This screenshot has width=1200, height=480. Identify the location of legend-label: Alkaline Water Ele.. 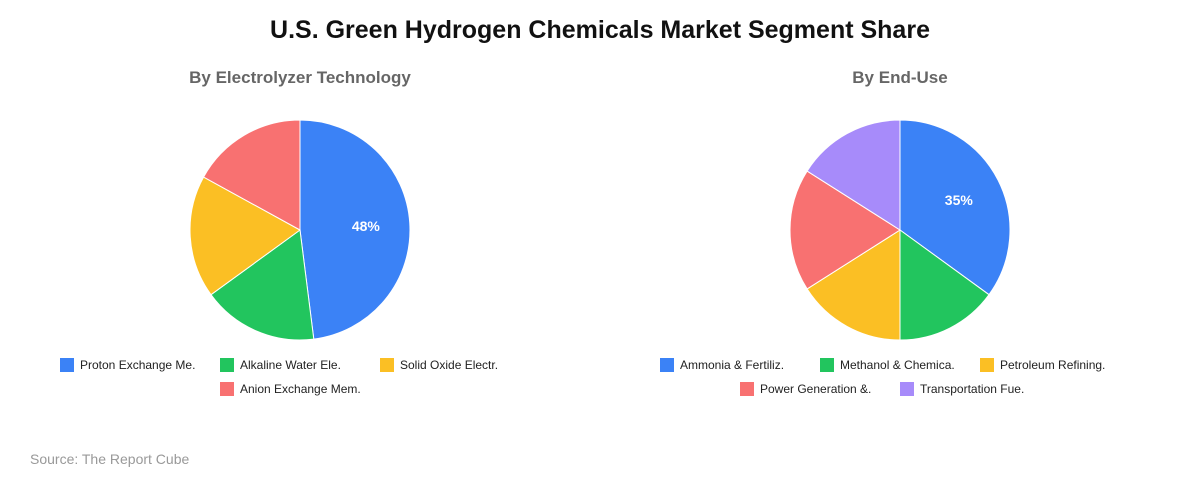
(290, 365).